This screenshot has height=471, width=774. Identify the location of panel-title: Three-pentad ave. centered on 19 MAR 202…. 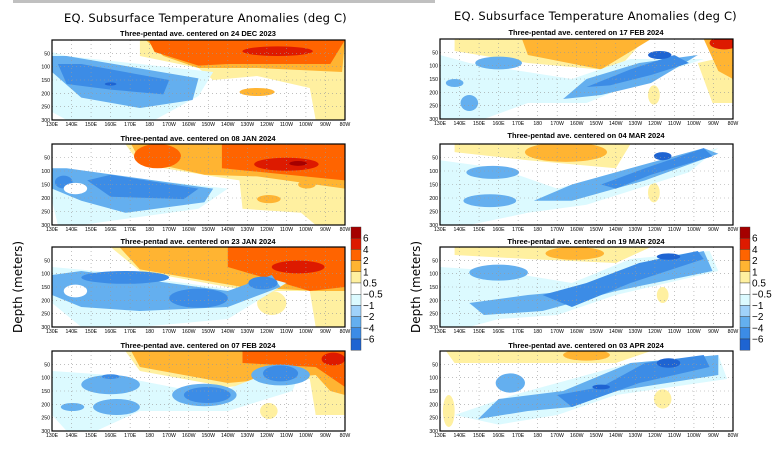
(586, 241).